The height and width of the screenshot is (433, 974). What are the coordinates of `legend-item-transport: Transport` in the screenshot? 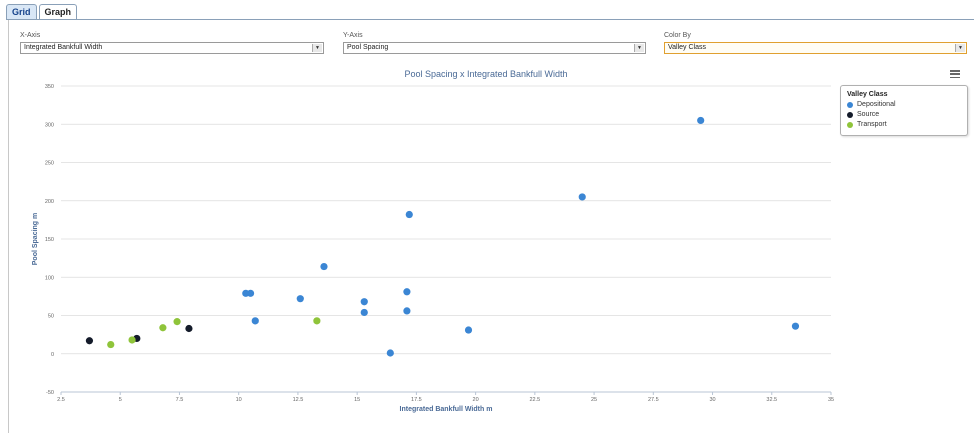 It's located at (907, 125).